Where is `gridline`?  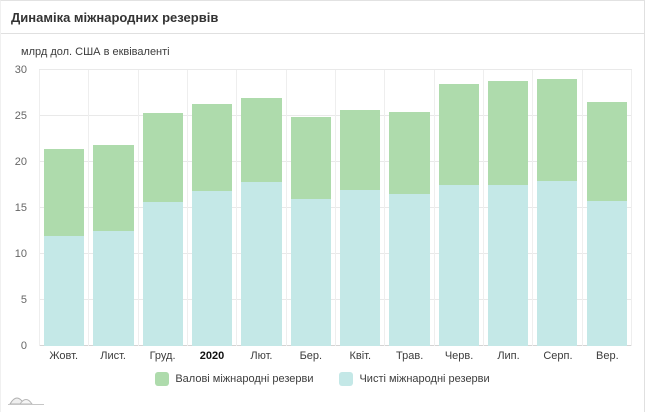
gridline is located at coordinates (335, 69).